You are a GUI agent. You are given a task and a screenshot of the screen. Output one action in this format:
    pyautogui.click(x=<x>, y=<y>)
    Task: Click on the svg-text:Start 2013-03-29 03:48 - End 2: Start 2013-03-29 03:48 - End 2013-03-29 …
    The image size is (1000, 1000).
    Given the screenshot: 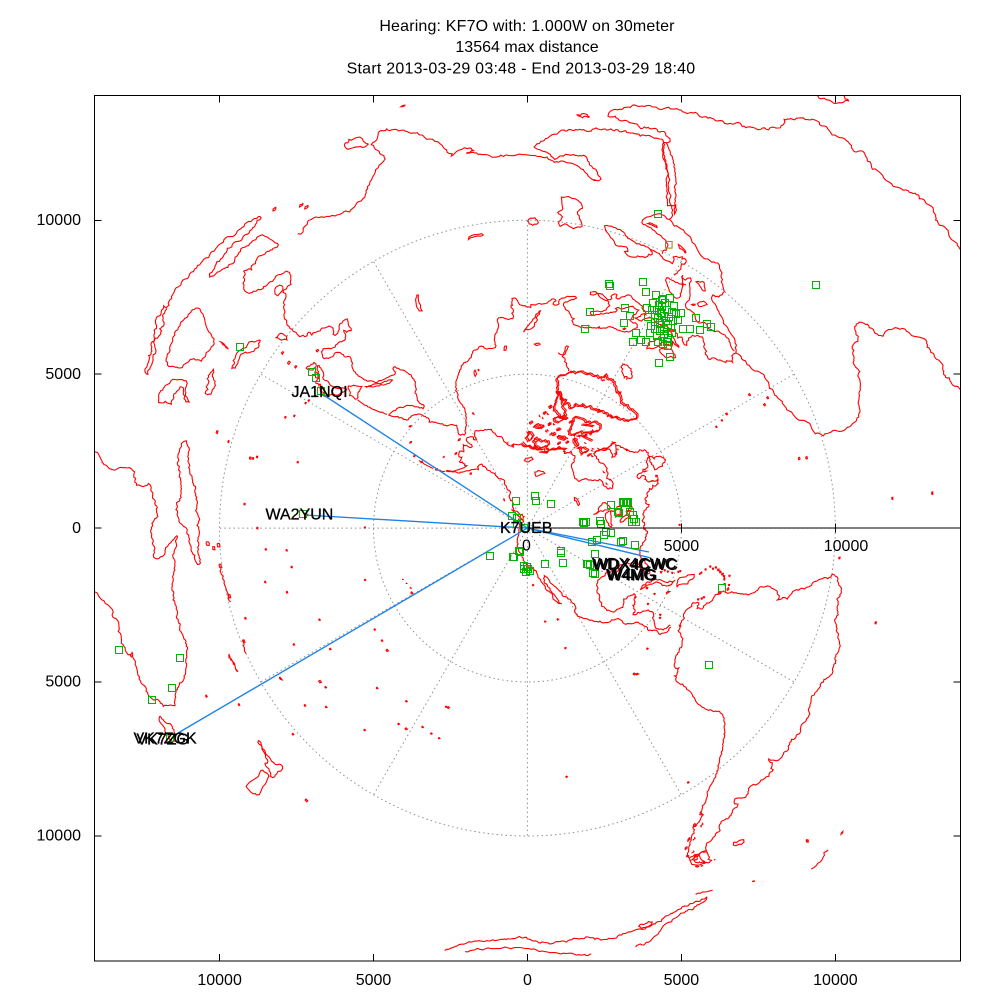 What is the action you would take?
    pyautogui.click(x=521, y=69)
    